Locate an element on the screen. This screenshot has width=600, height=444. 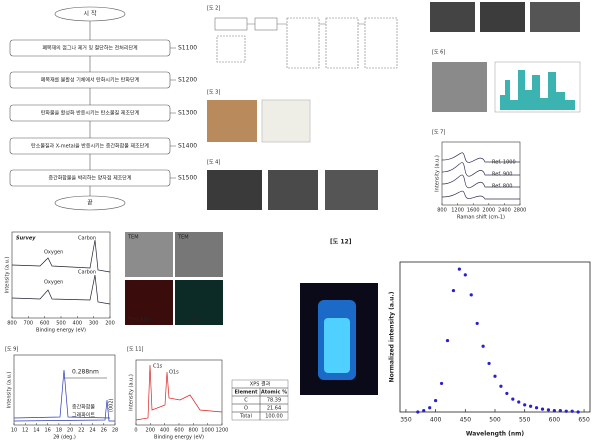
x-tick-label: 10 is located at coordinates (14, 431).